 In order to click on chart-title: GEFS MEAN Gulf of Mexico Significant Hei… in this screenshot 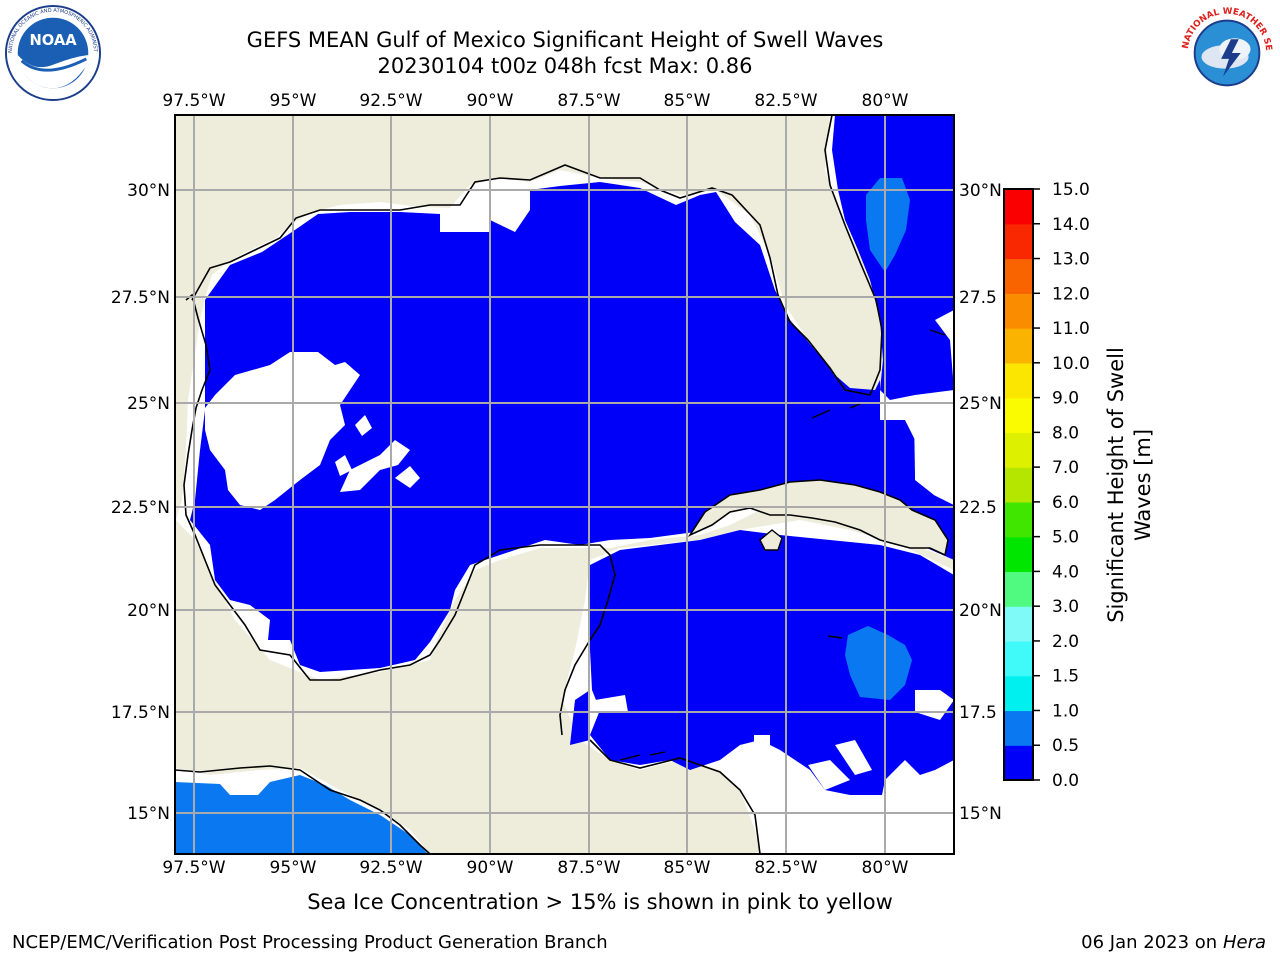, I will do `click(565, 40)`.